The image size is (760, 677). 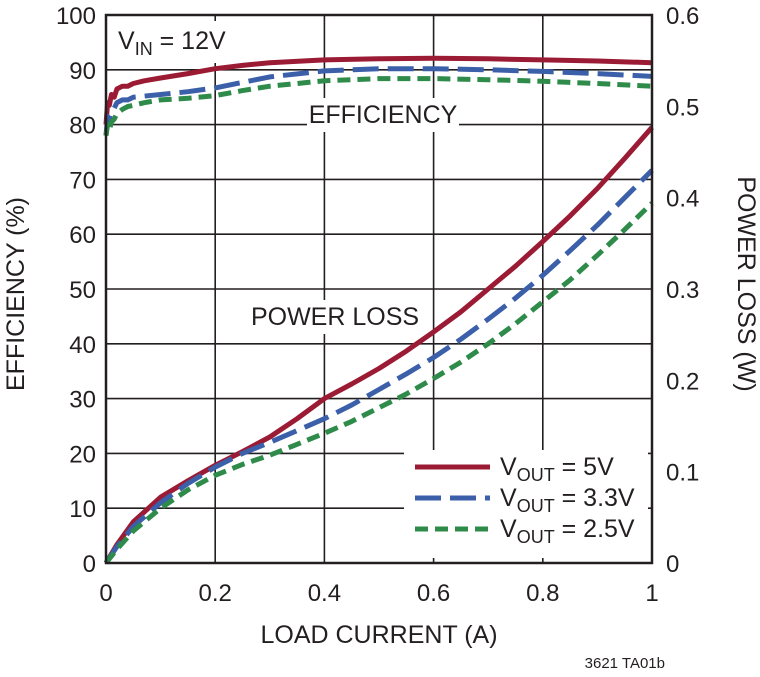 I want to click on y-right-tick-label-0: 0, so click(x=672, y=564).